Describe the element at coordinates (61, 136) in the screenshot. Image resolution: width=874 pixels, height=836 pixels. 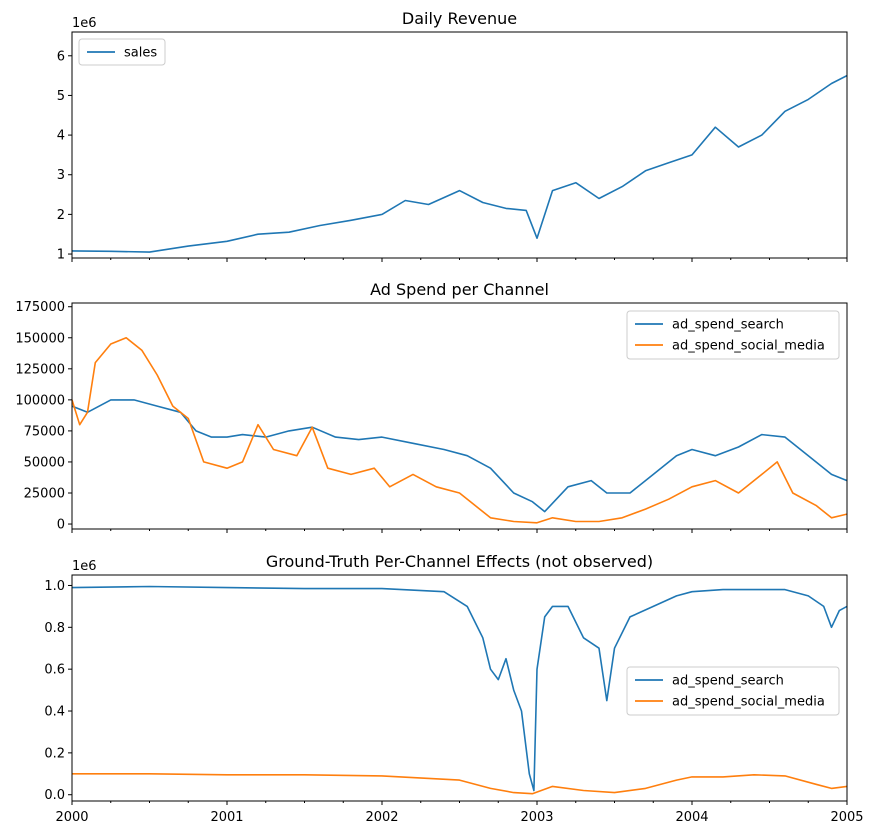
I see `y-tick-label: 4` at that location.